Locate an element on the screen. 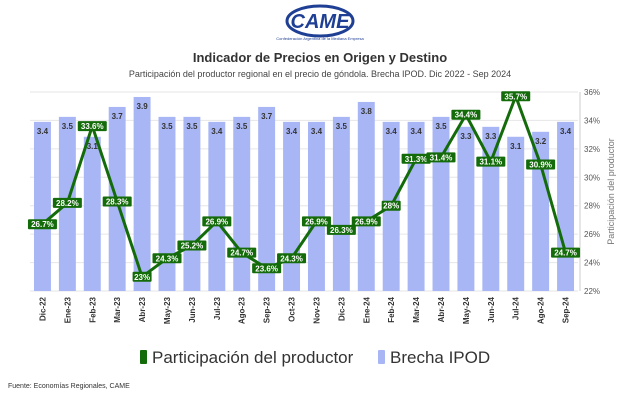 Image resolution: width=640 pixels, height=401 pixels. y-tick-label: 28% is located at coordinates (592, 206).